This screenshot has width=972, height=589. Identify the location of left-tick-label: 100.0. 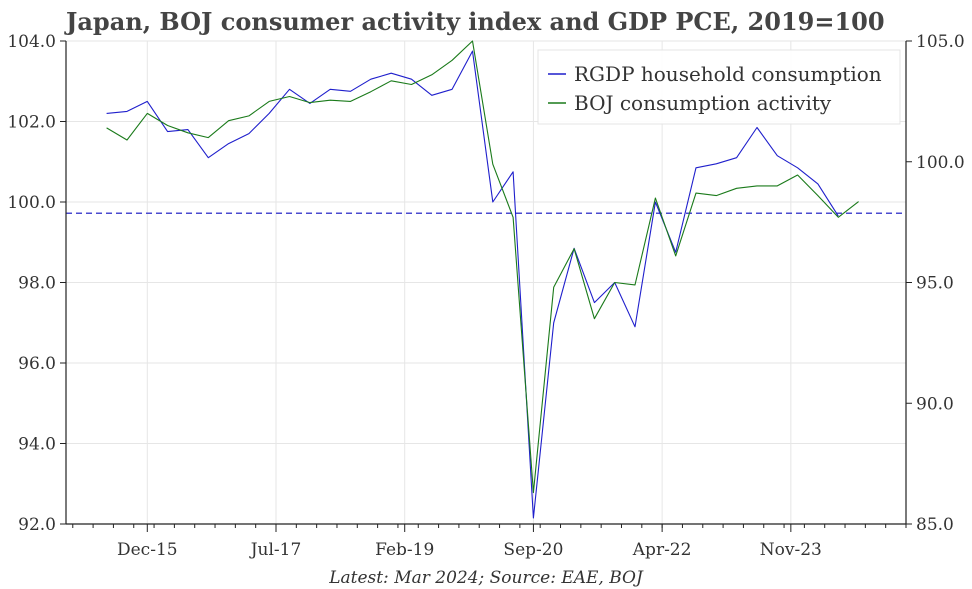
(31, 203).